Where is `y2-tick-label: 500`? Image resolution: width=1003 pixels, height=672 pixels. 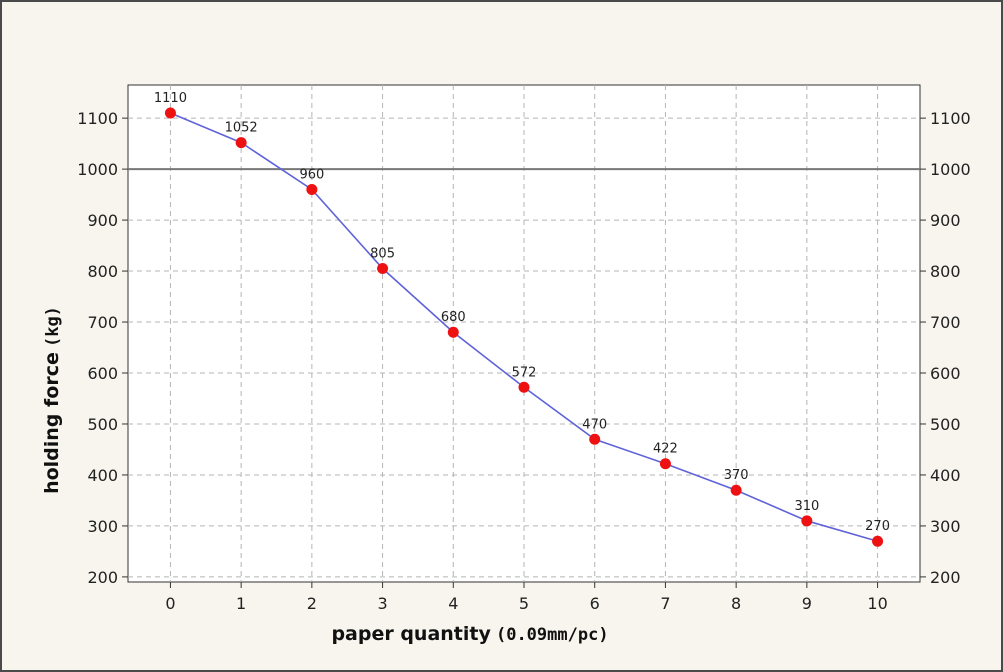
y2-tick-label: 500 is located at coordinates (945, 424).